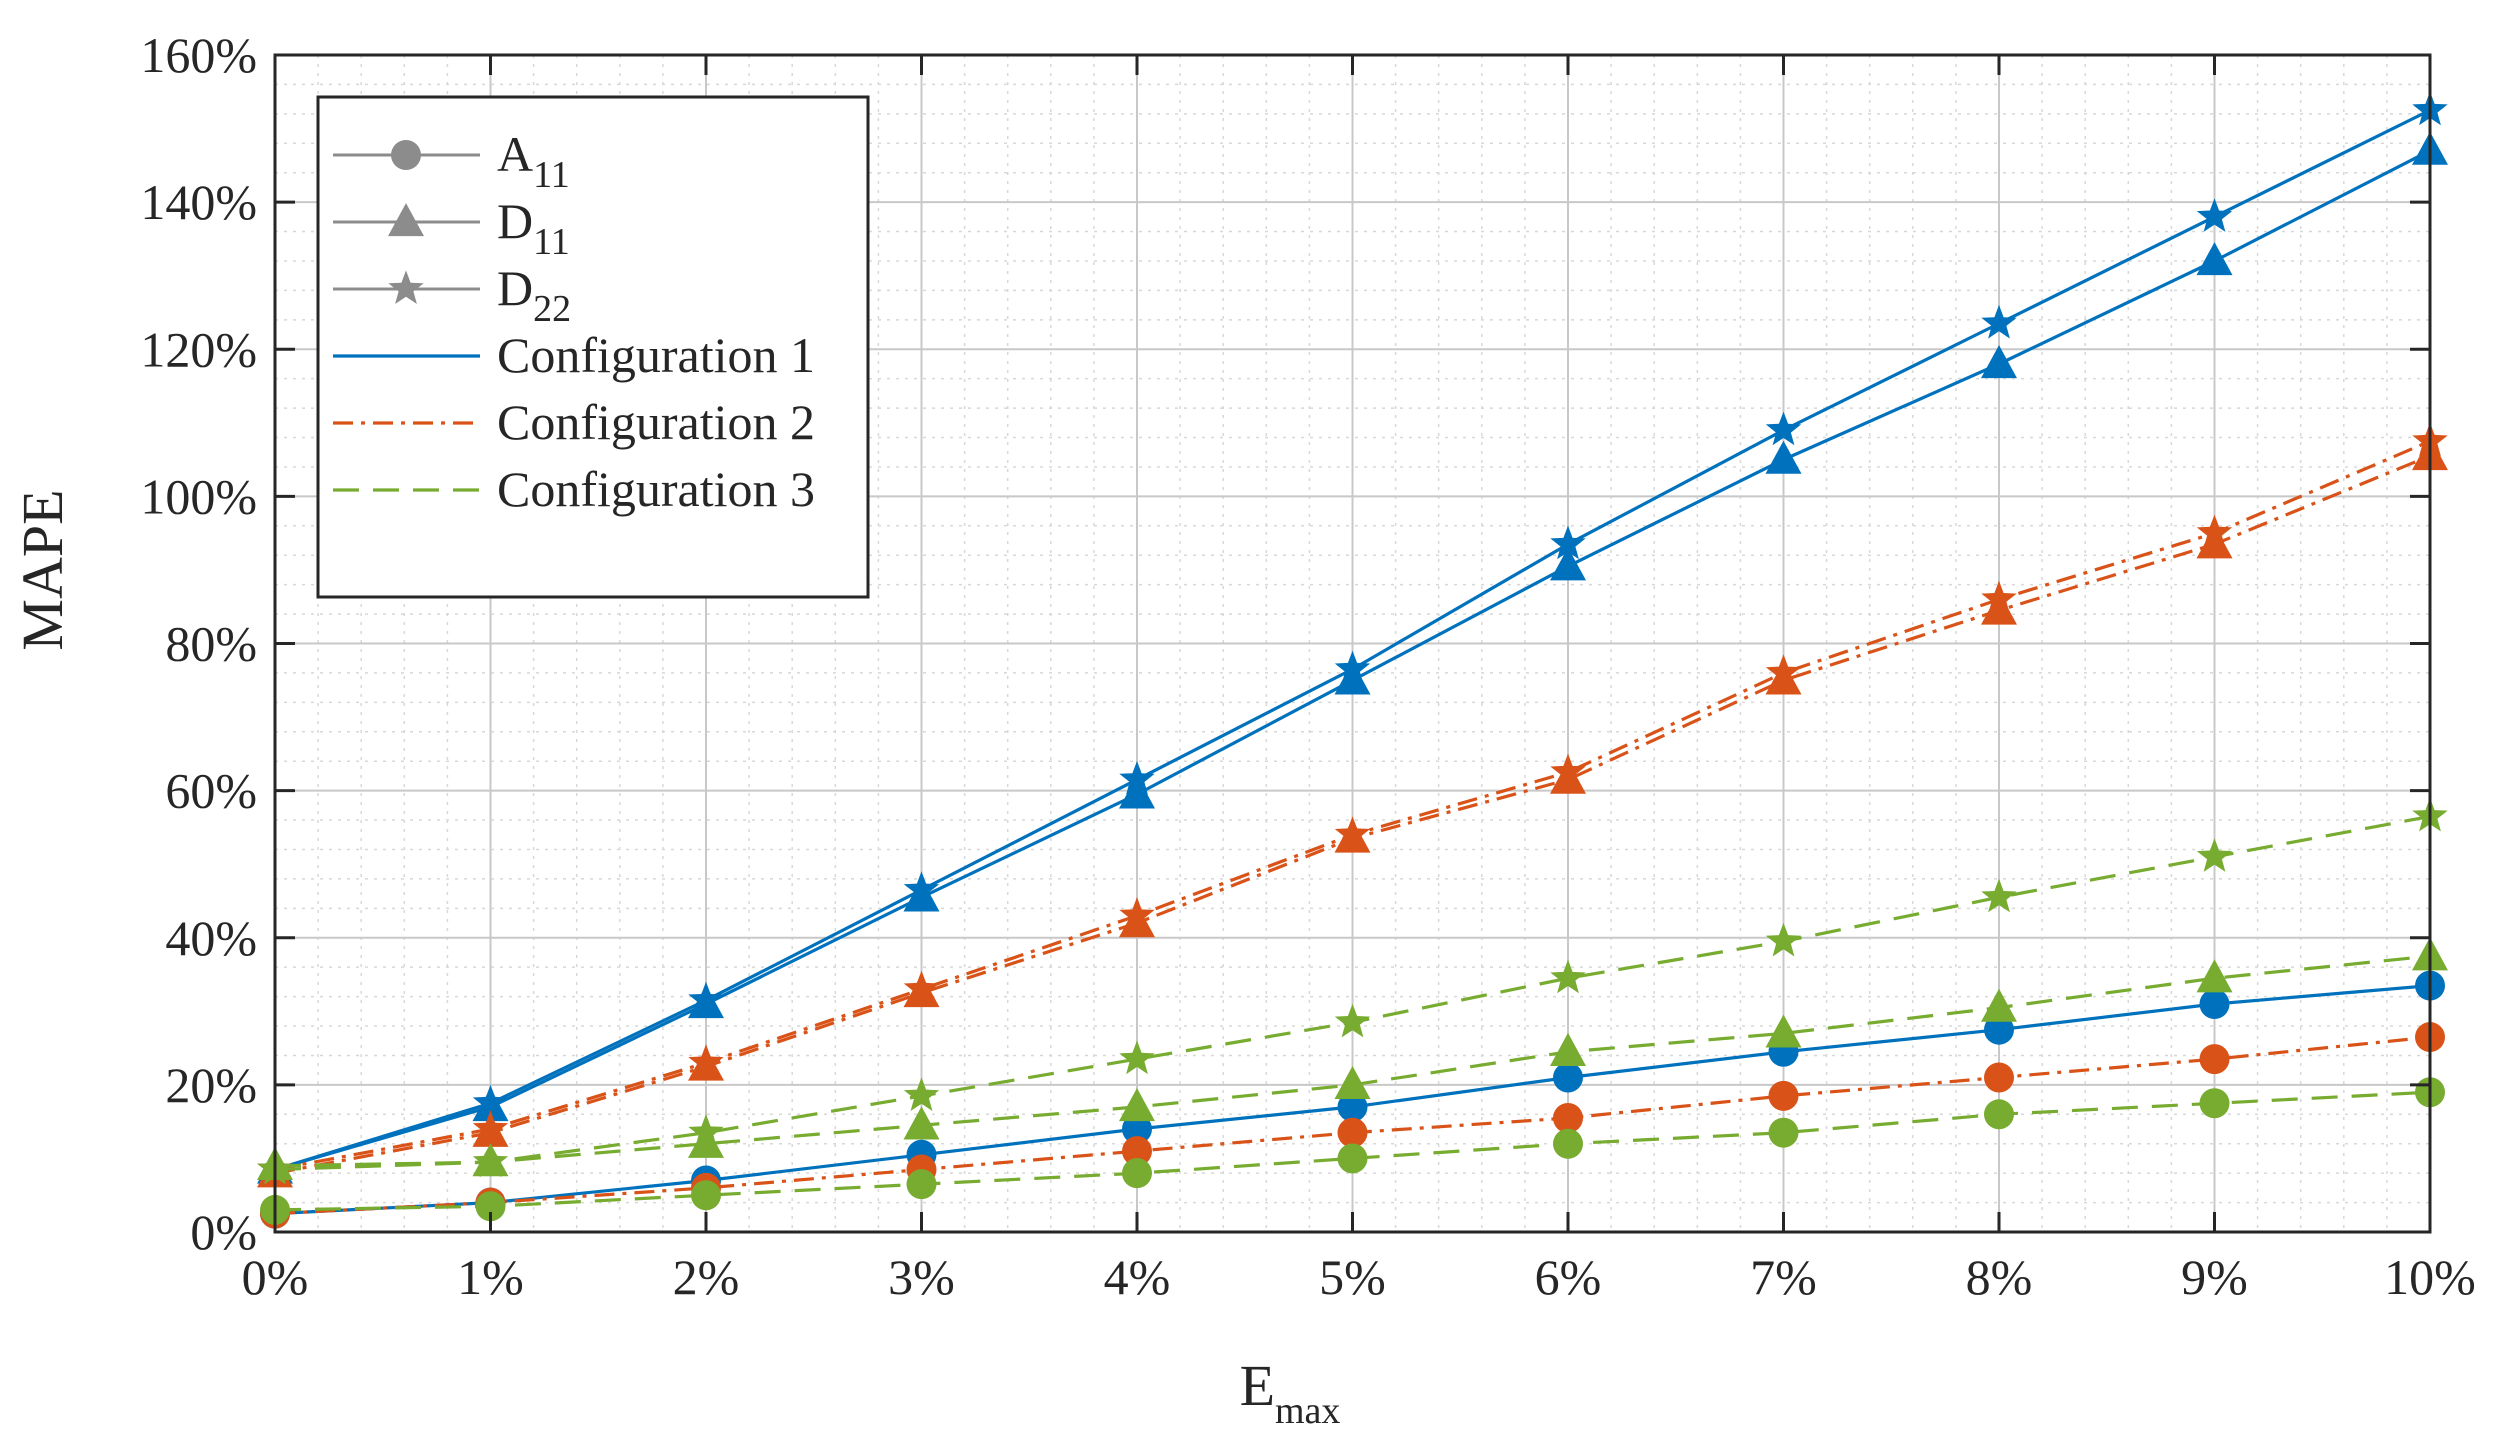 This screenshot has height=1452, width=2507. What do you see at coordinates (198, 349) in the screenshot?
I see `y-tick-label: 120%` at bounding box center [198, 349].